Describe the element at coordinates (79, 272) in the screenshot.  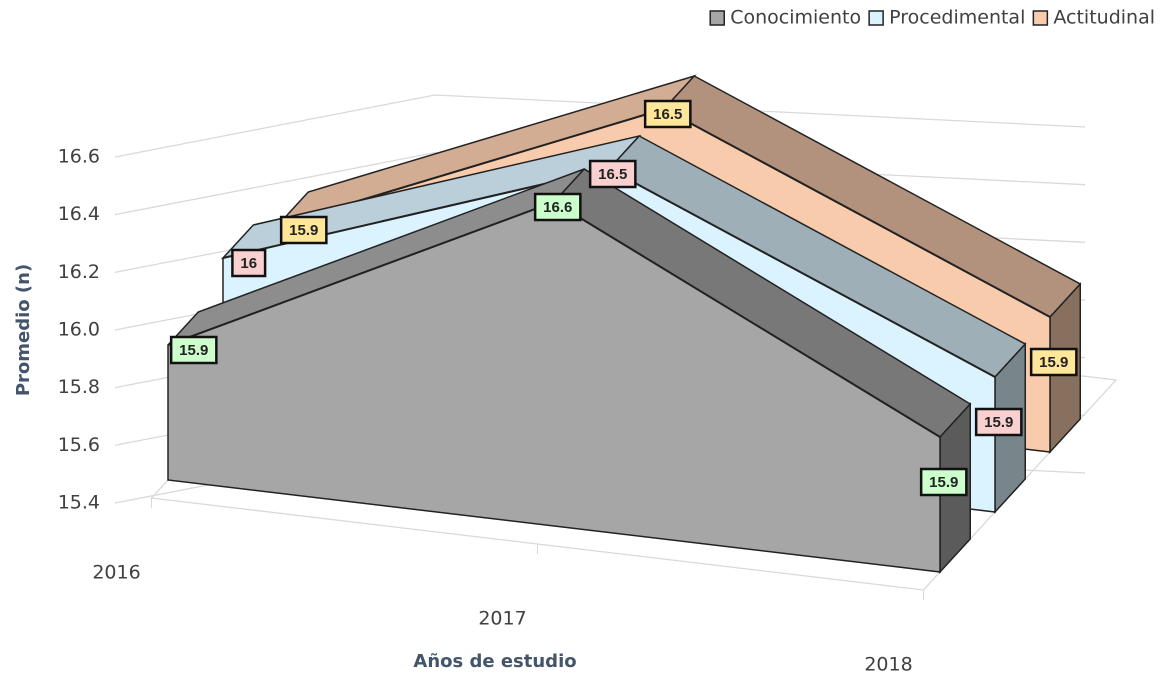
I see `y-tick-label: 16.2` at that location.